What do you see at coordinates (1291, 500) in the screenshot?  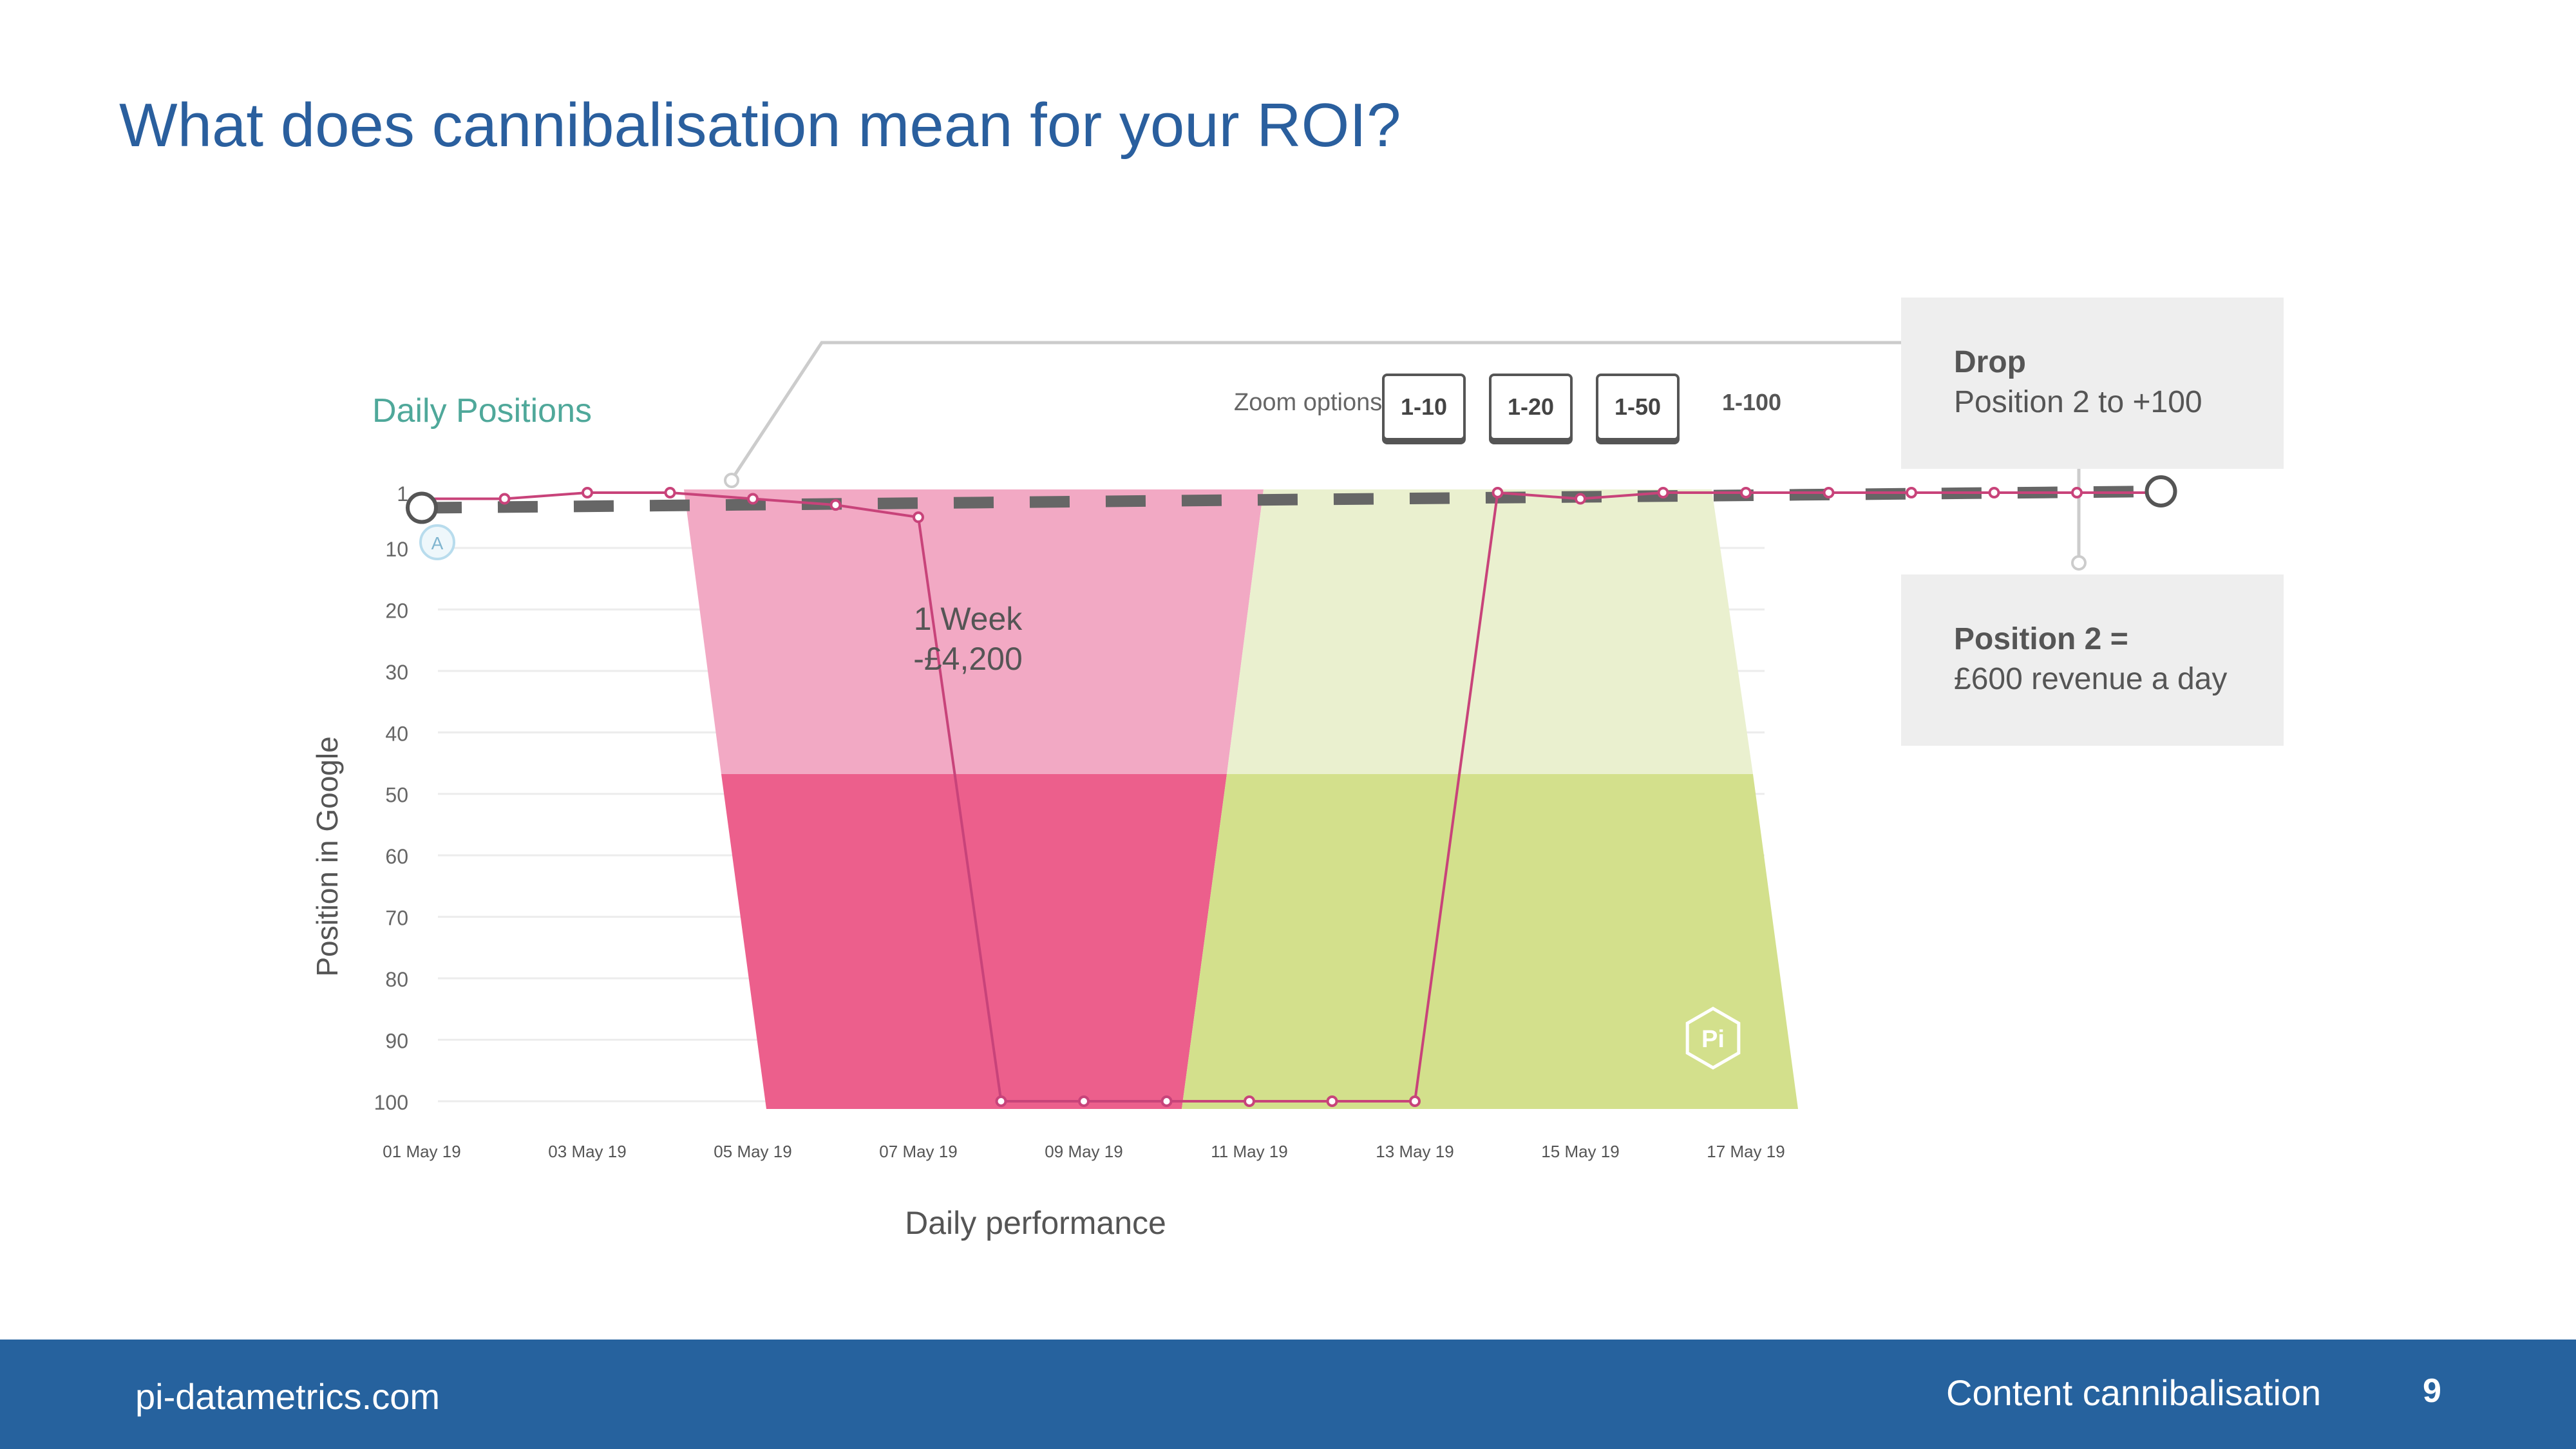 I see `reference-dashed-line` at bounding box center [1291, 500].